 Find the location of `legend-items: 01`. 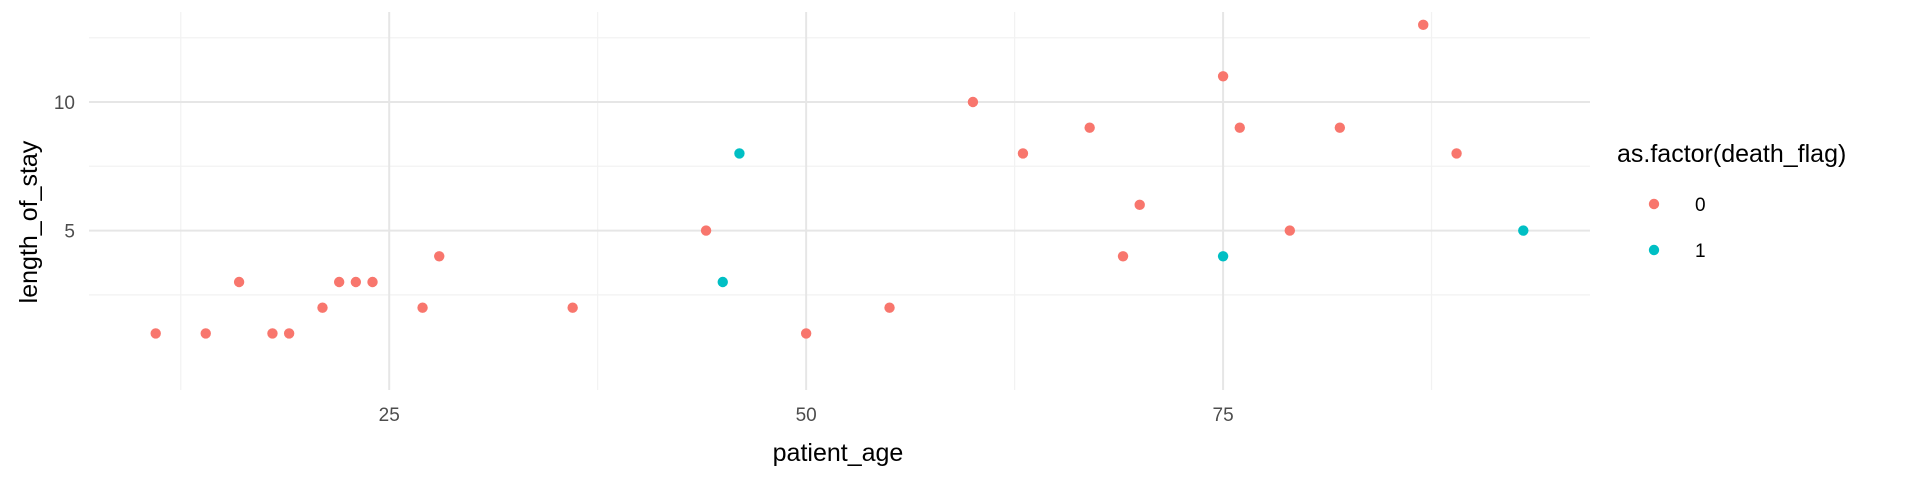

legend-items: 01 is located at coordinates (1677, 228).